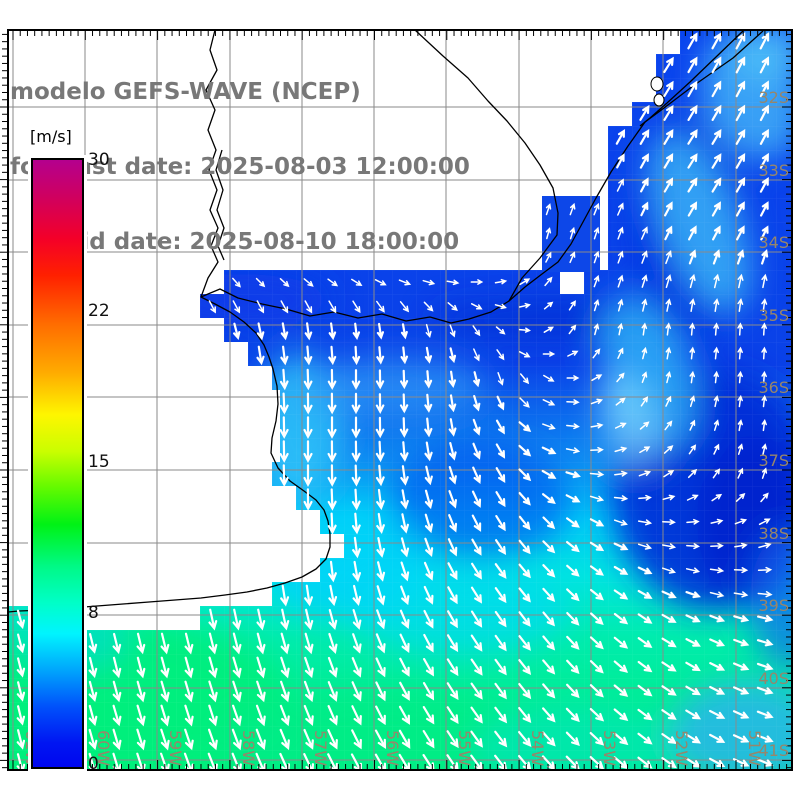 The width and height of the screenshot is (800, 800). Describe the element at coordinates (99, 160) in the screenshot. I see `colorbar-tick-label: 30` at that location.